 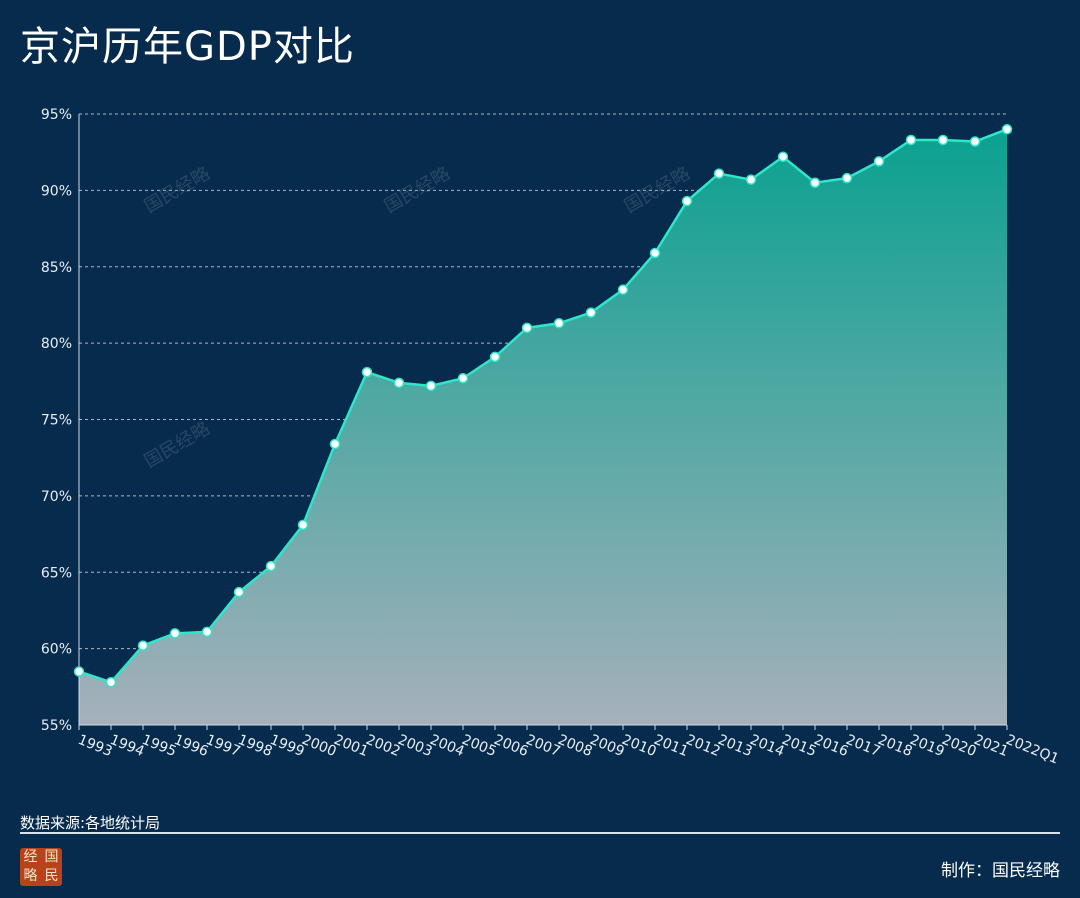 What do you see at coordinates (51, 857) in the screenshot?
I see `logo-char: 国` at bounding box center [51, 857].